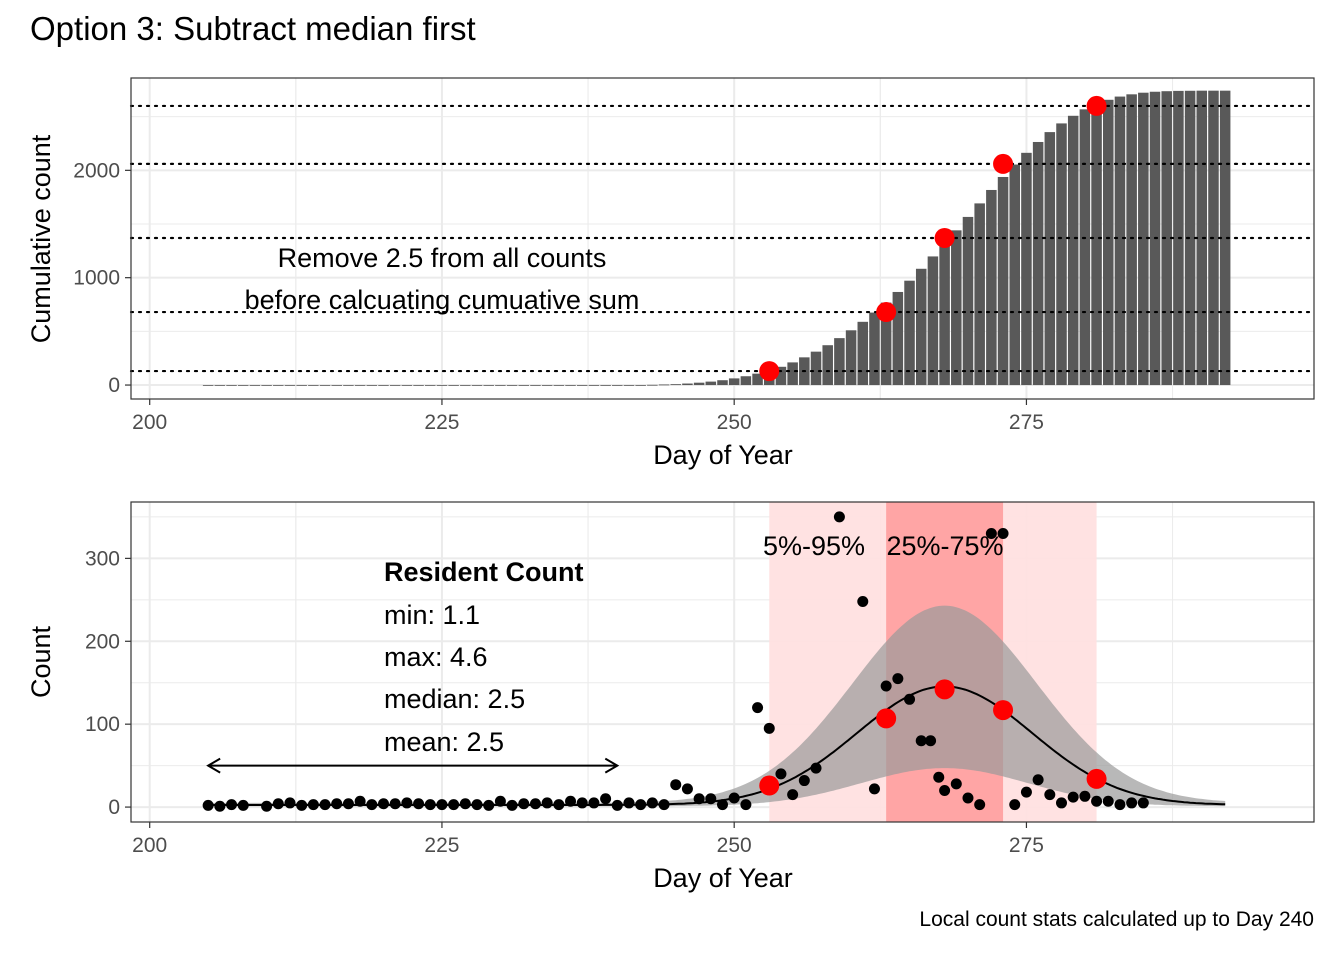 The width and height of the screenshot is (1344, 960). I want to click on top-x-axis-label: Day of Year, so click(723, 455).